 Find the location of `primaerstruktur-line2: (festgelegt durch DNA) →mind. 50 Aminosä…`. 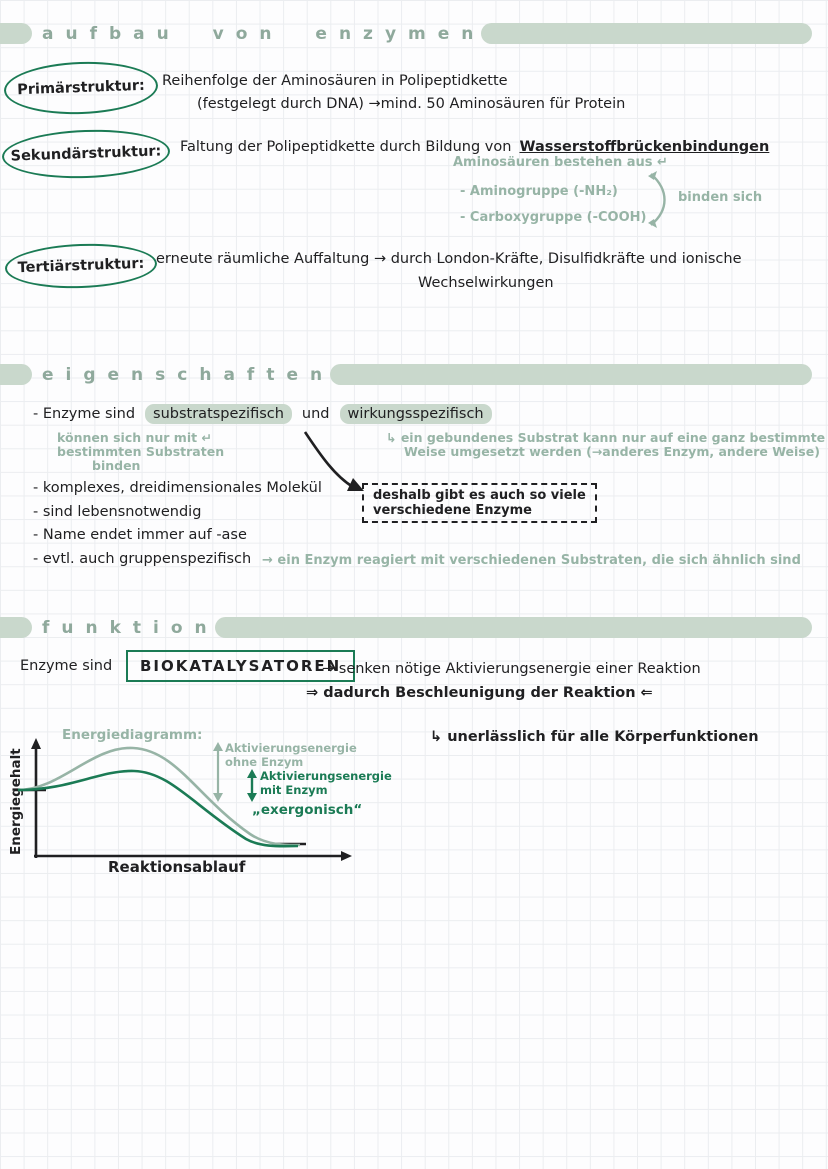

primaerstruktur-line2: (festgelegt durch DNA) →mind. 50 Aminosä… is located at coordinates (411, 104).